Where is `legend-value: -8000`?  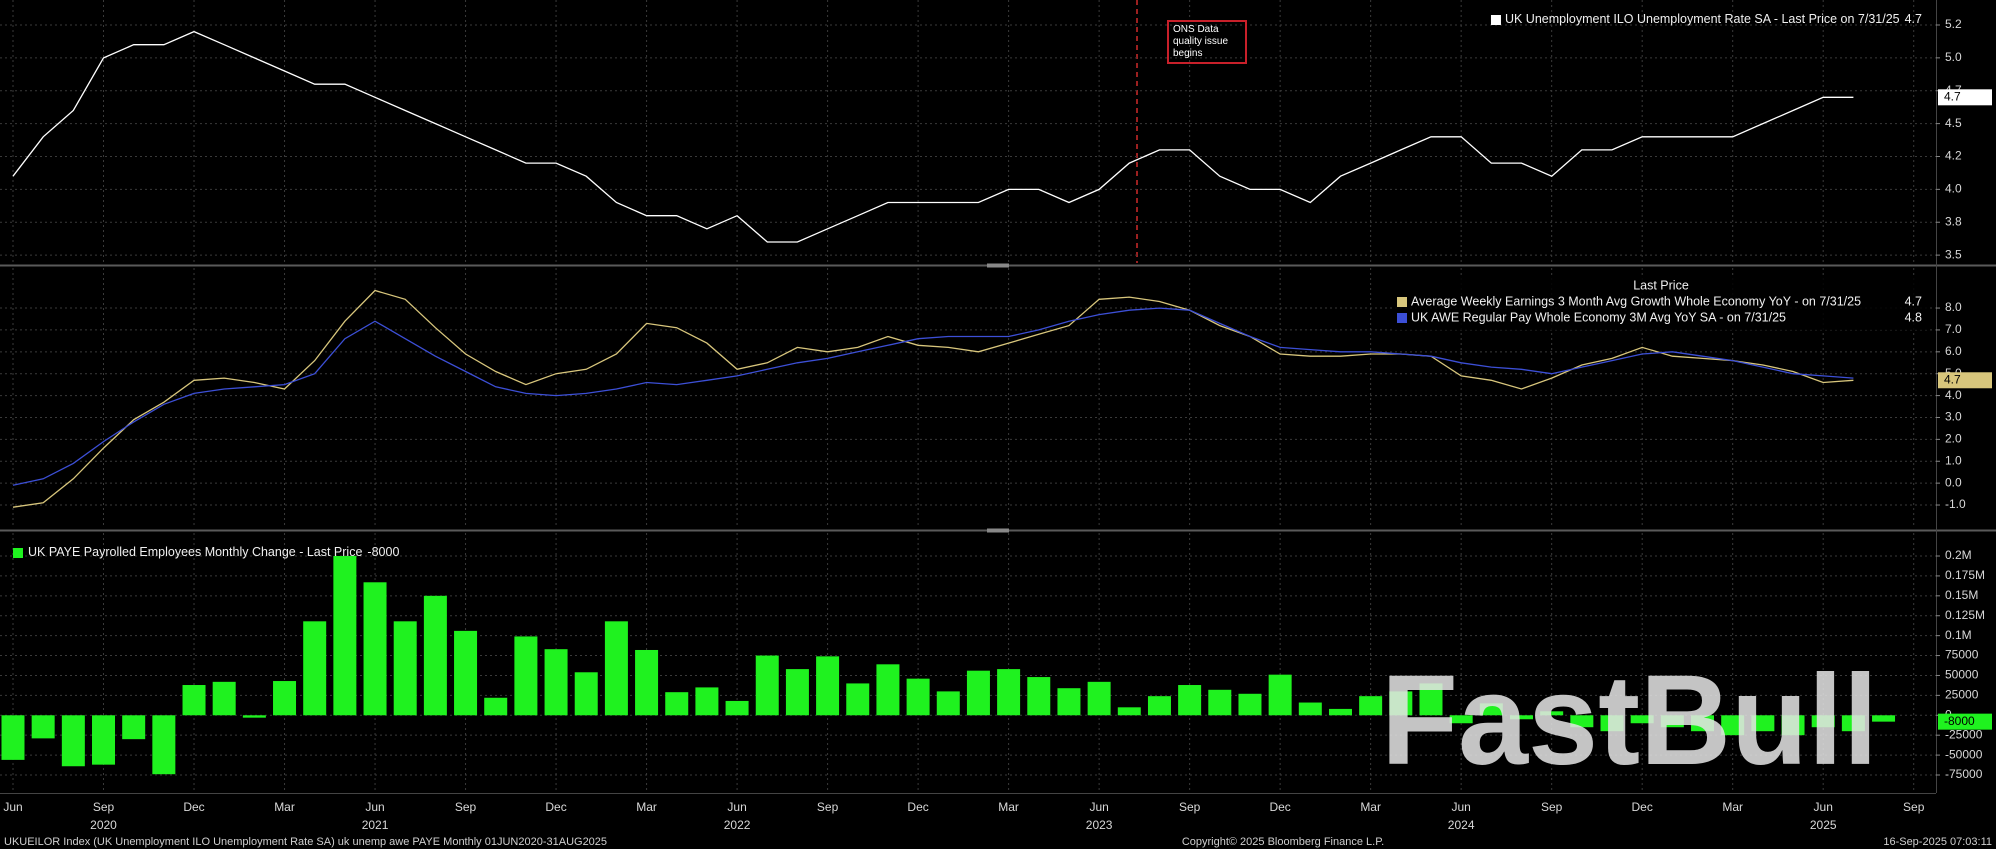
legend-value: -8000 is located at coordinates (383, 552).